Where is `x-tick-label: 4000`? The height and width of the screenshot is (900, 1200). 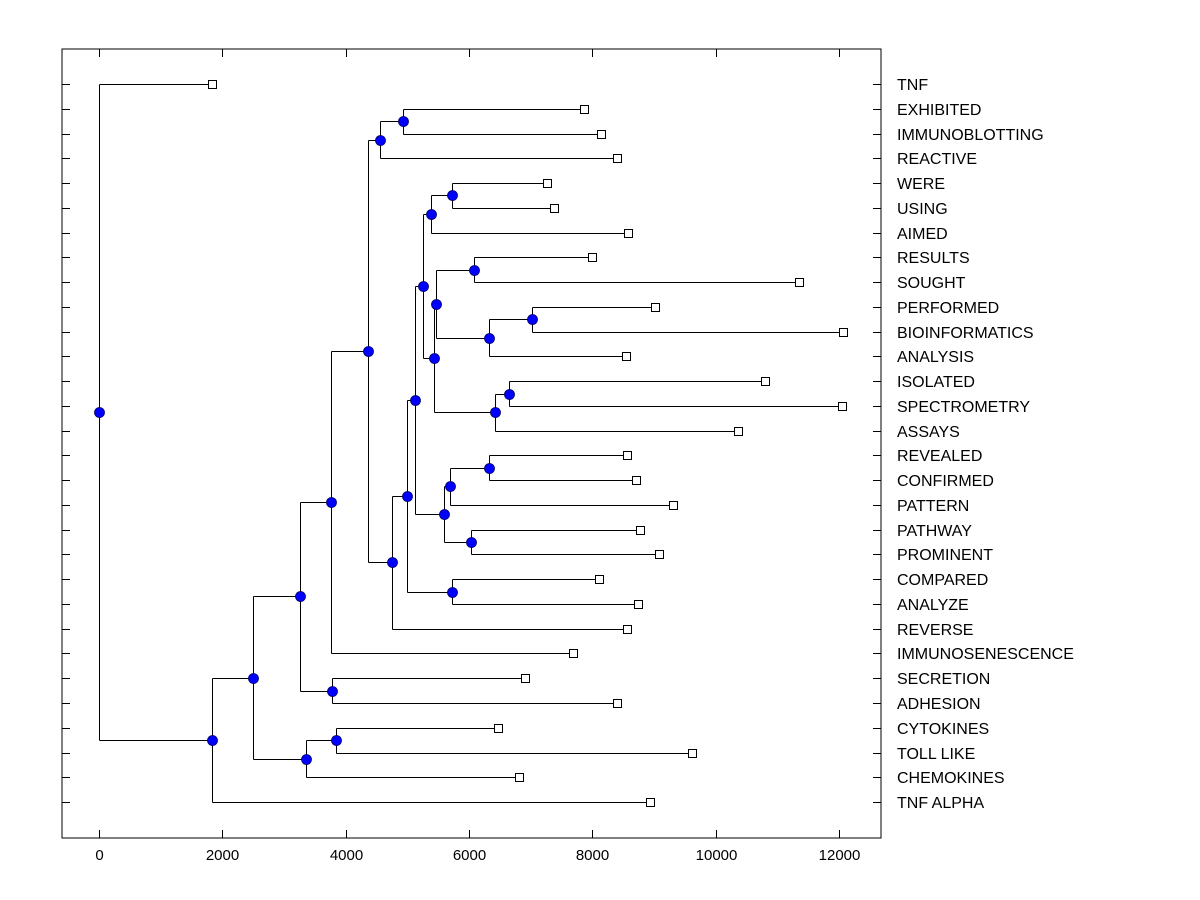
x-tick-label: 4000 is located at coordinates (346, 855).